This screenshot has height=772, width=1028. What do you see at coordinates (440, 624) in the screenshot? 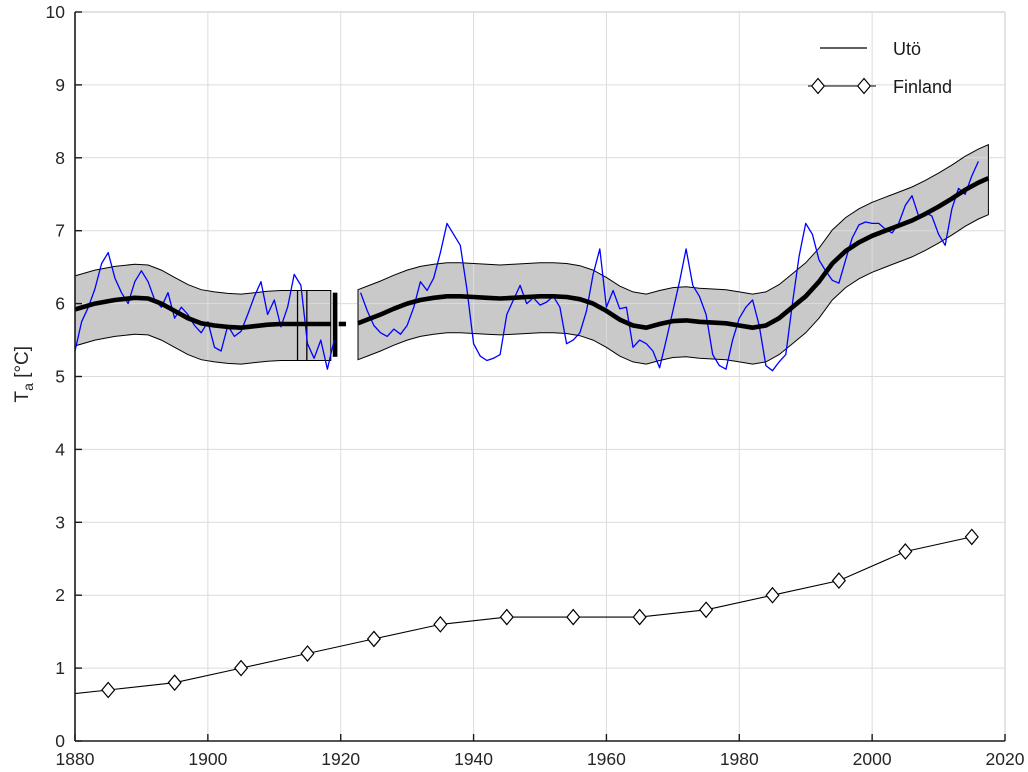
I see `finland-diamond-marker-1935` at bounding box center [440, 624].